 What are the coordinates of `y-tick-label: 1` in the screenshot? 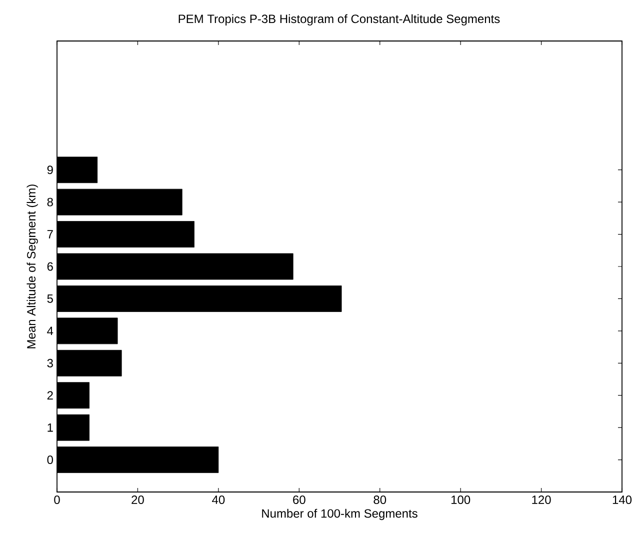 It's located at (50, 427).